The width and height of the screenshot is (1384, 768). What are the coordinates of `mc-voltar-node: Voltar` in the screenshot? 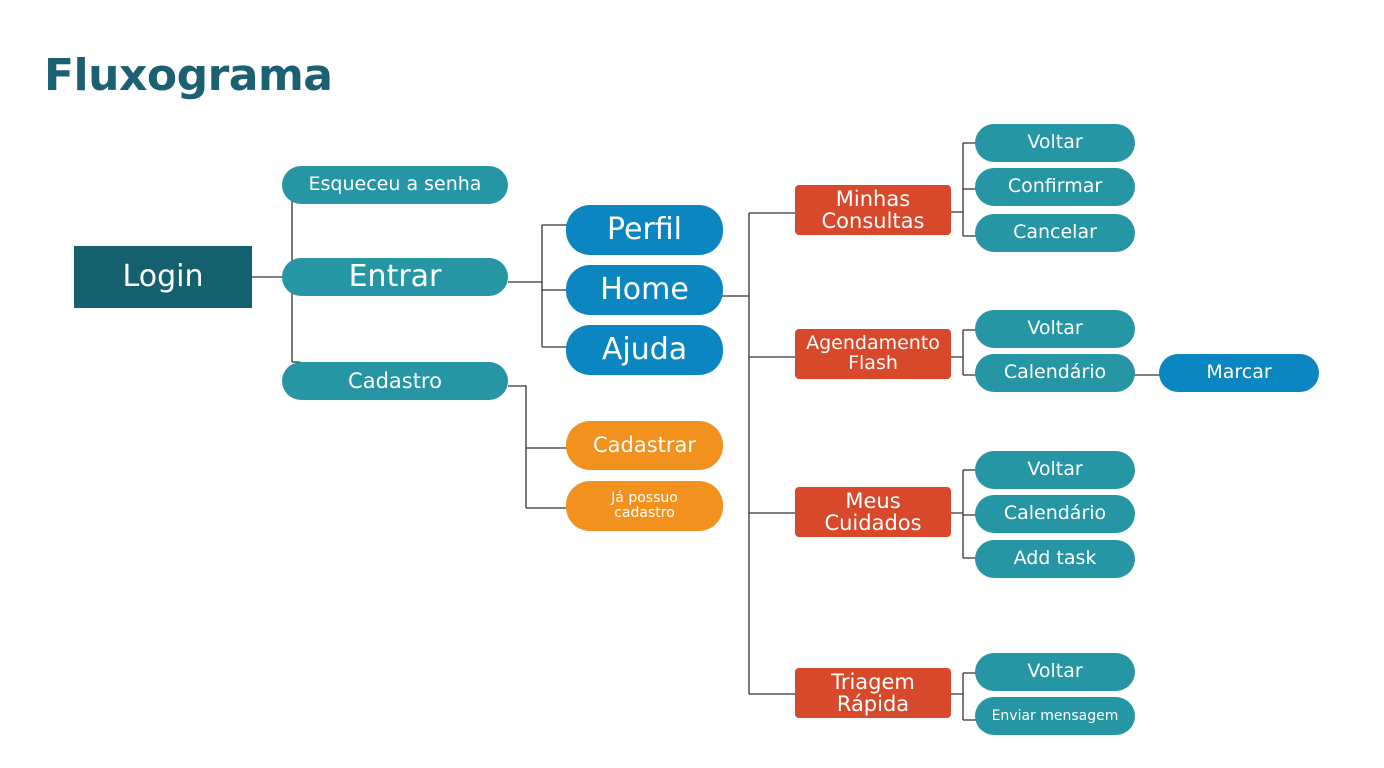 It's located at (1055, 143).